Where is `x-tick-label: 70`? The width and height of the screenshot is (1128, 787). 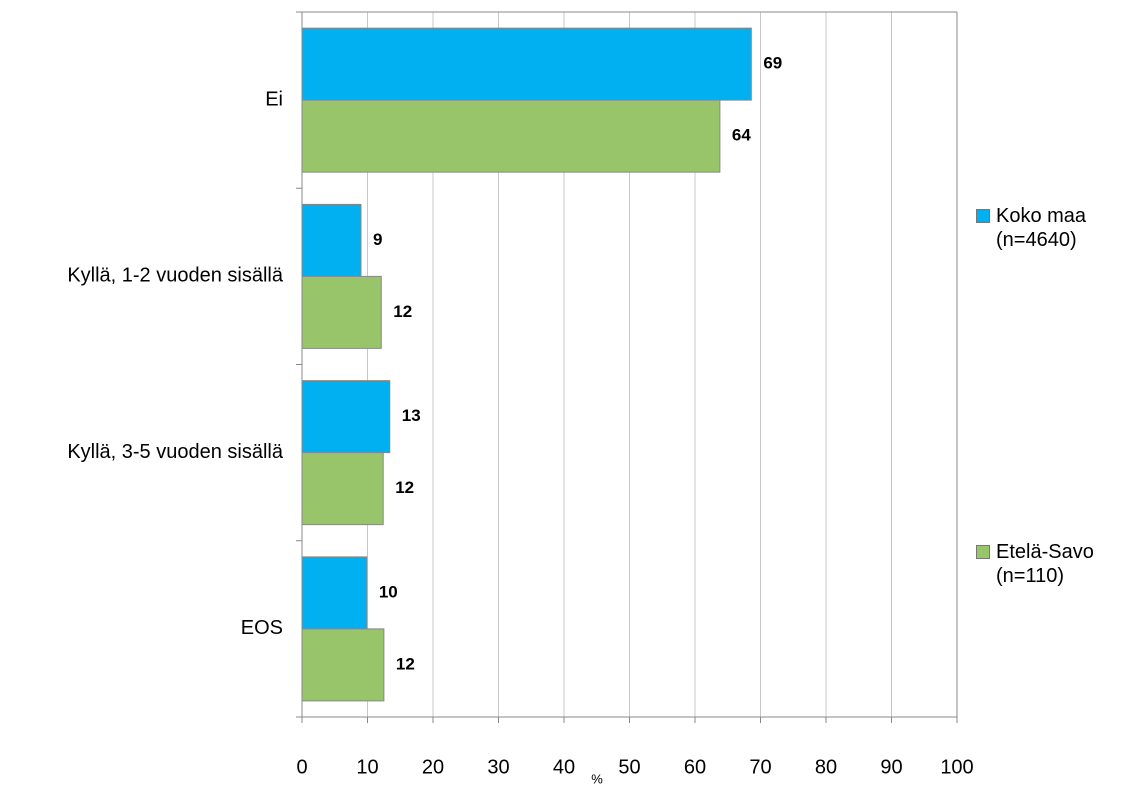
x-tick-label: 70 is located at coordinates (760, 767).